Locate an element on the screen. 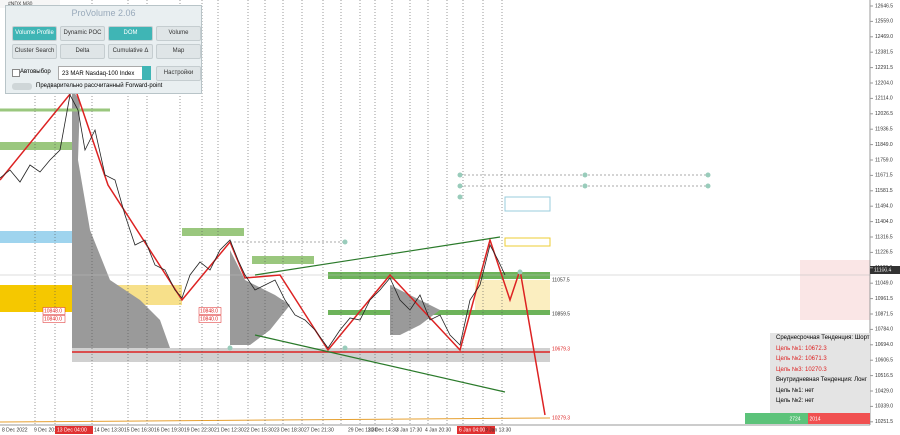 Image resolution: width=900 pixels, height=435 pixels. buy-bar is located at coordinates (776, 418).